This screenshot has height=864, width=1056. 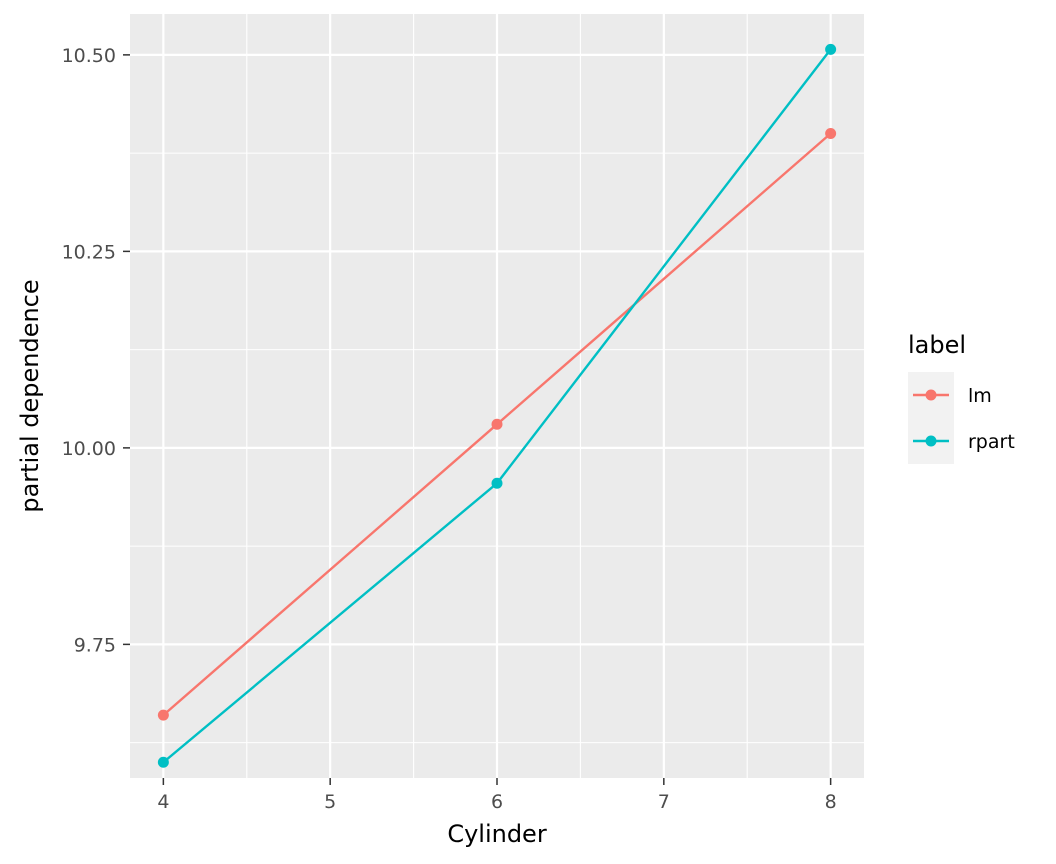 What do you see at coordinates (89, 56) in the screenshot?
I see `y-tick-label: 10.50` at bounding box center [89, 56].